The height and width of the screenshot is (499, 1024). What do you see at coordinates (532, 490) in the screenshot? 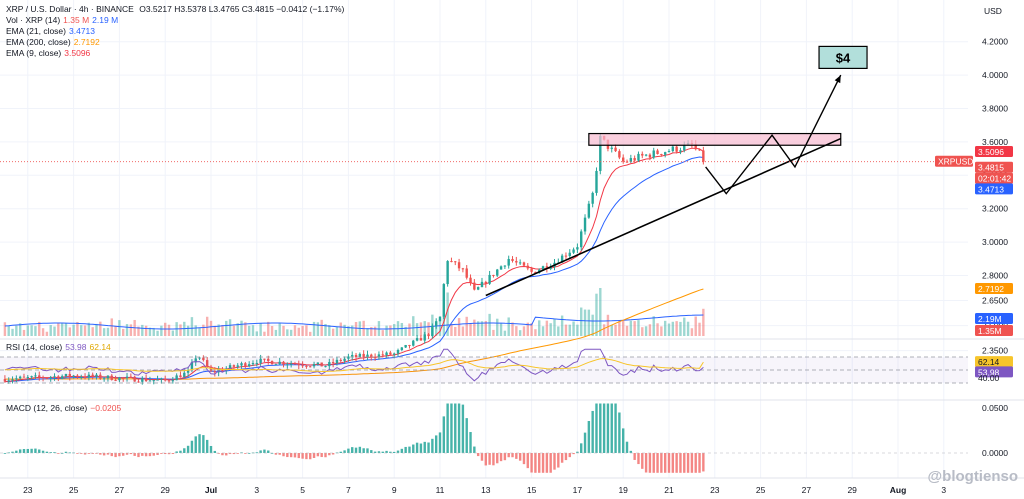
I see `x-tick-label: 15` at bounding box center [532, 490].